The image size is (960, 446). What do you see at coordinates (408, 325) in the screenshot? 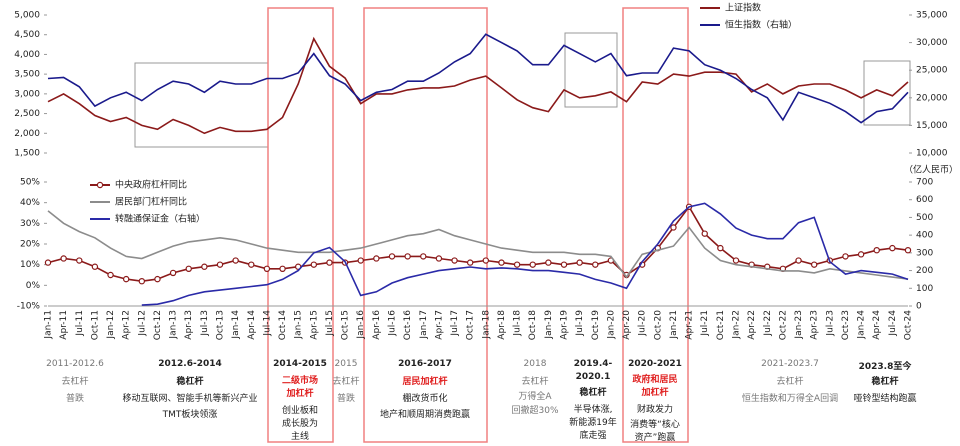
I see `x-tick-label: Oct-16` at bounding box center [408, 325].